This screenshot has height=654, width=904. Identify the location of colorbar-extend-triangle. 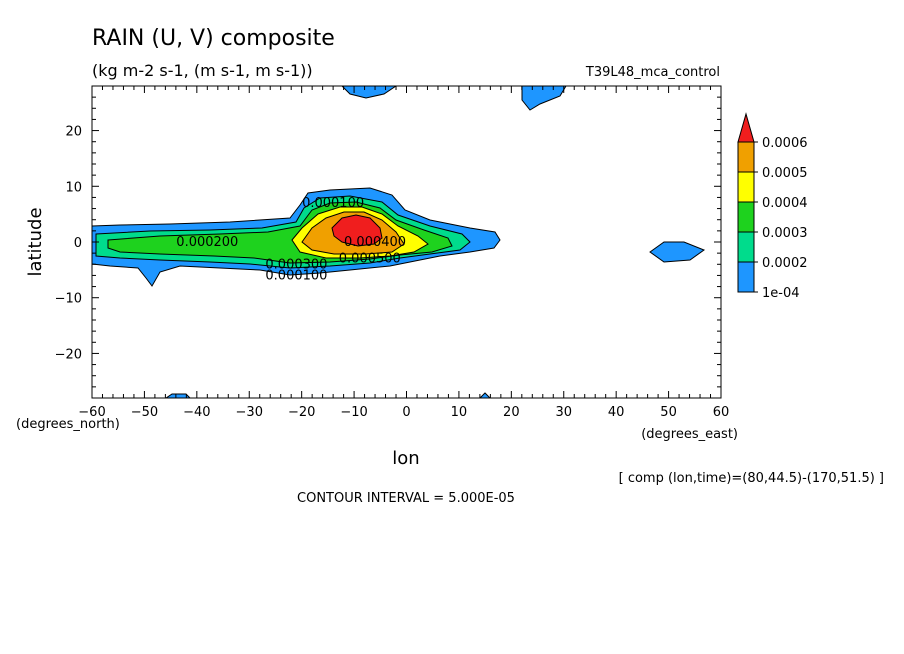
(746, 127).